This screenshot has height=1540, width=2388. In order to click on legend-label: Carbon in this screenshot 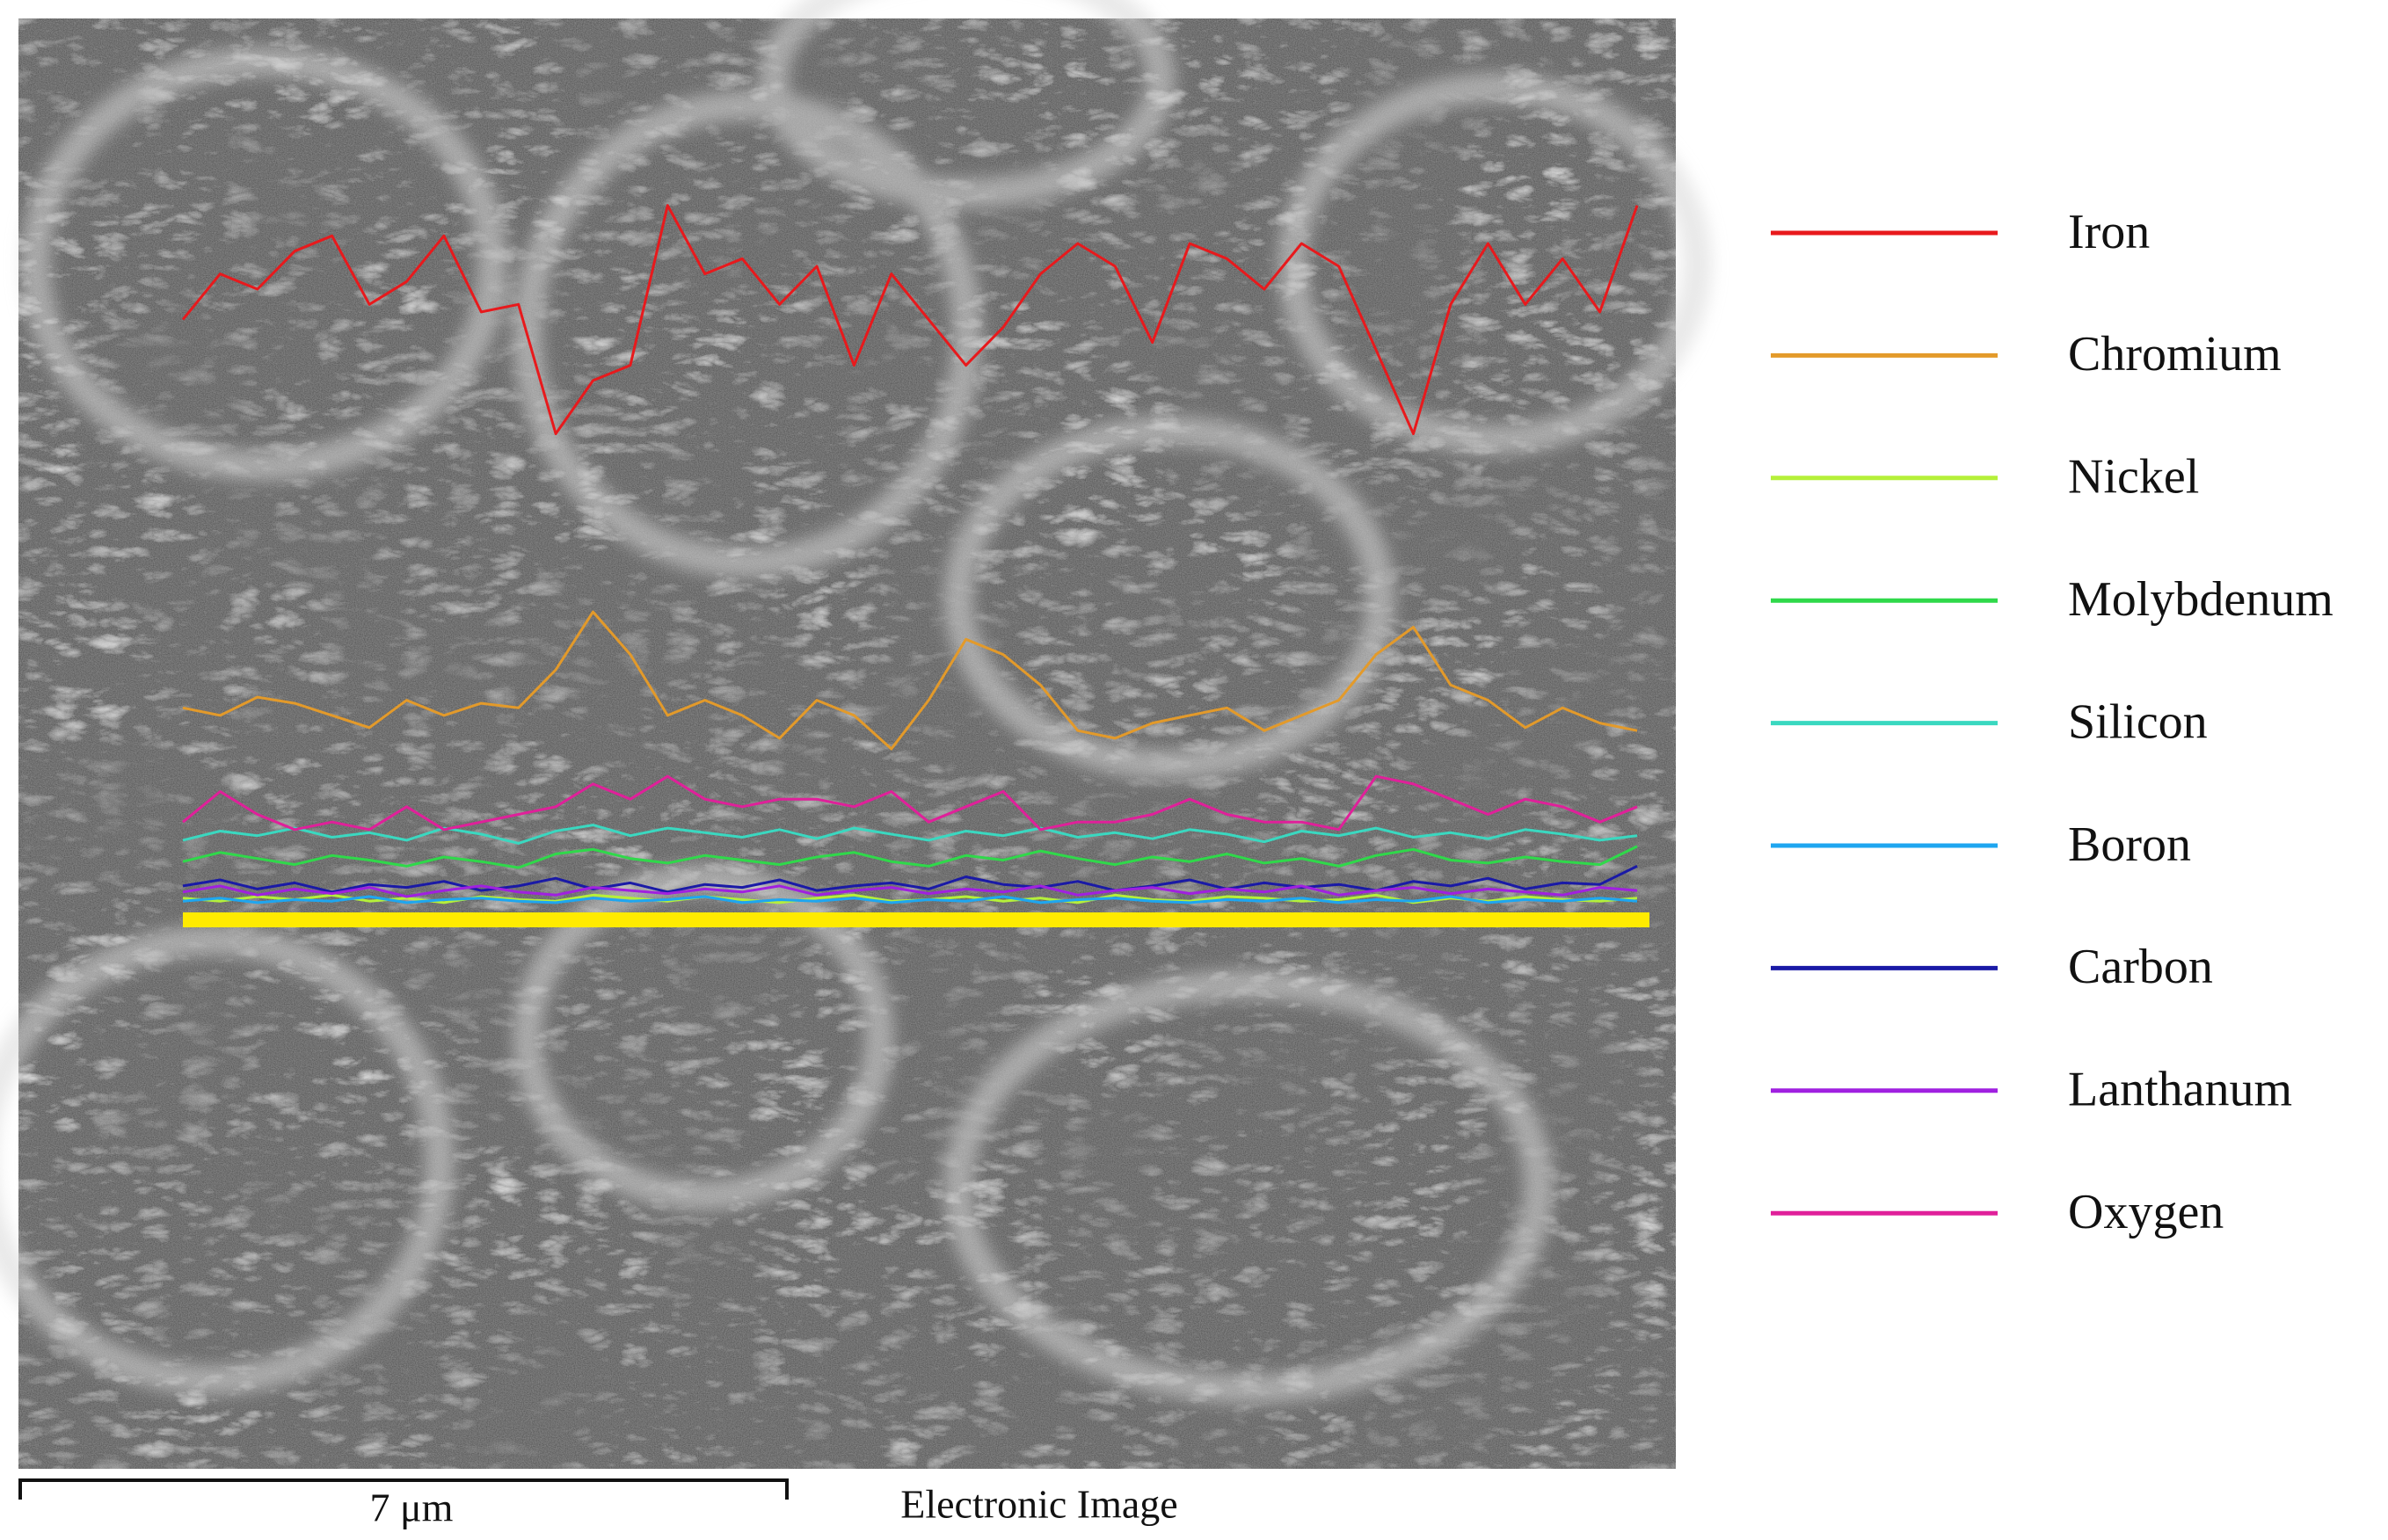, I will do `click(2140, 967)`.